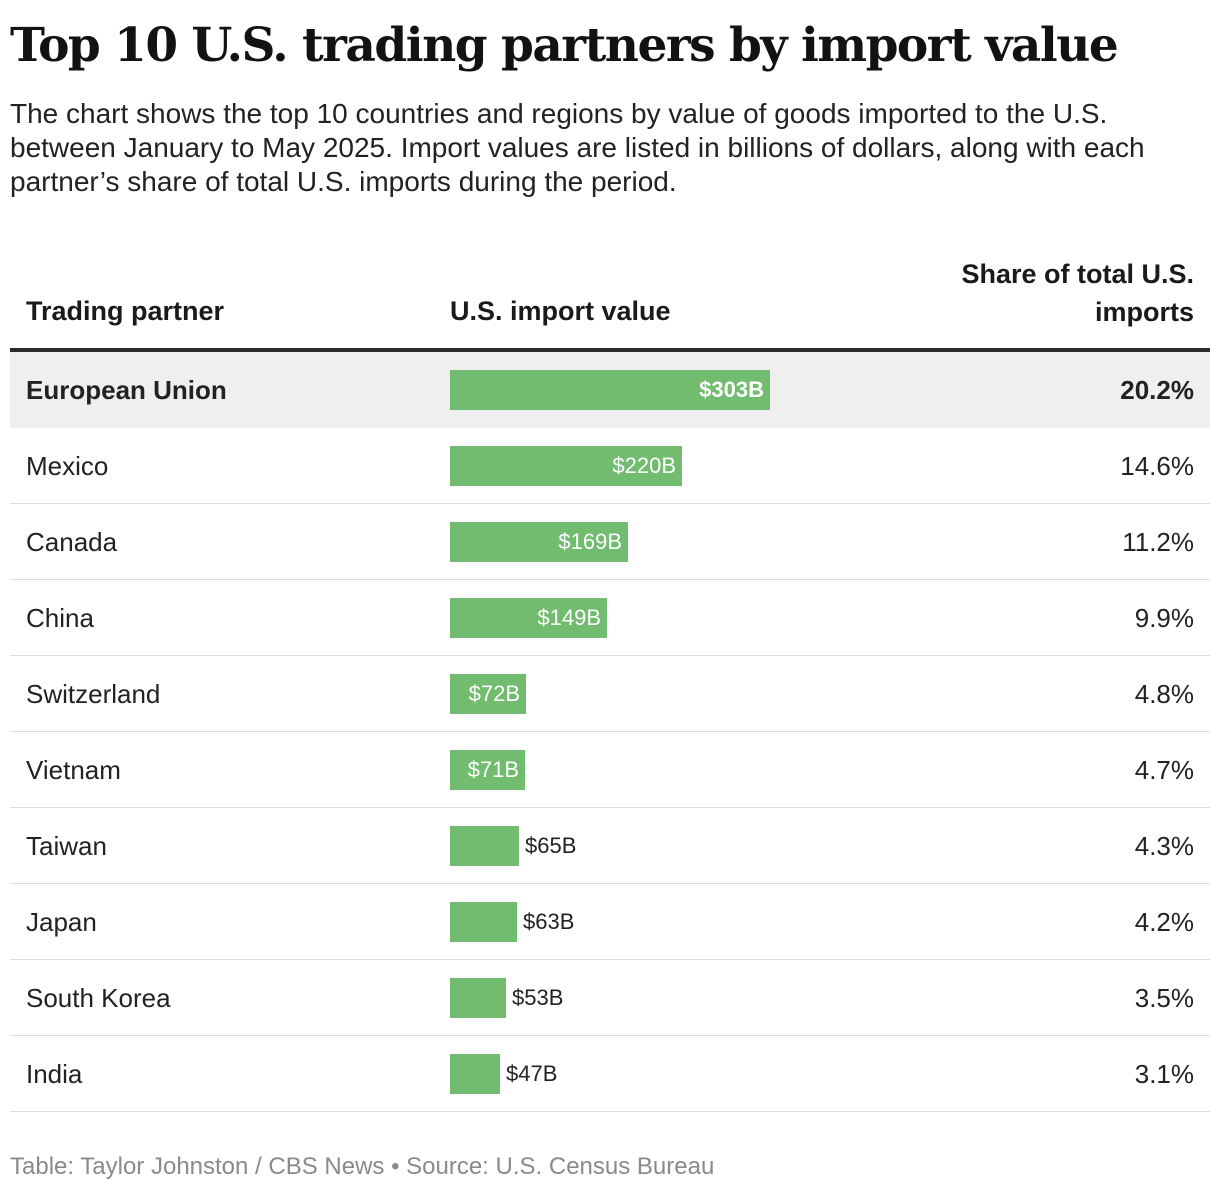  I want to click on table-row: Taiwan $65B 4.3%, so click(610, 846).